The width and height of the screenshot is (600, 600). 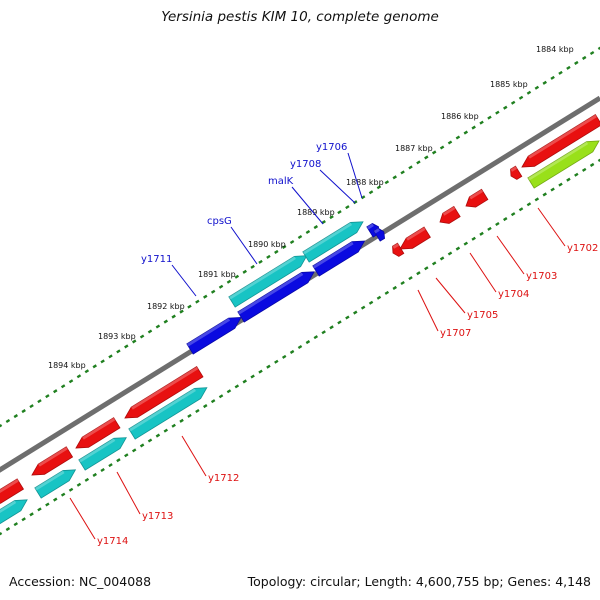 I want to click on scale-label: 1886 kbp, so click(x=460, y=116).